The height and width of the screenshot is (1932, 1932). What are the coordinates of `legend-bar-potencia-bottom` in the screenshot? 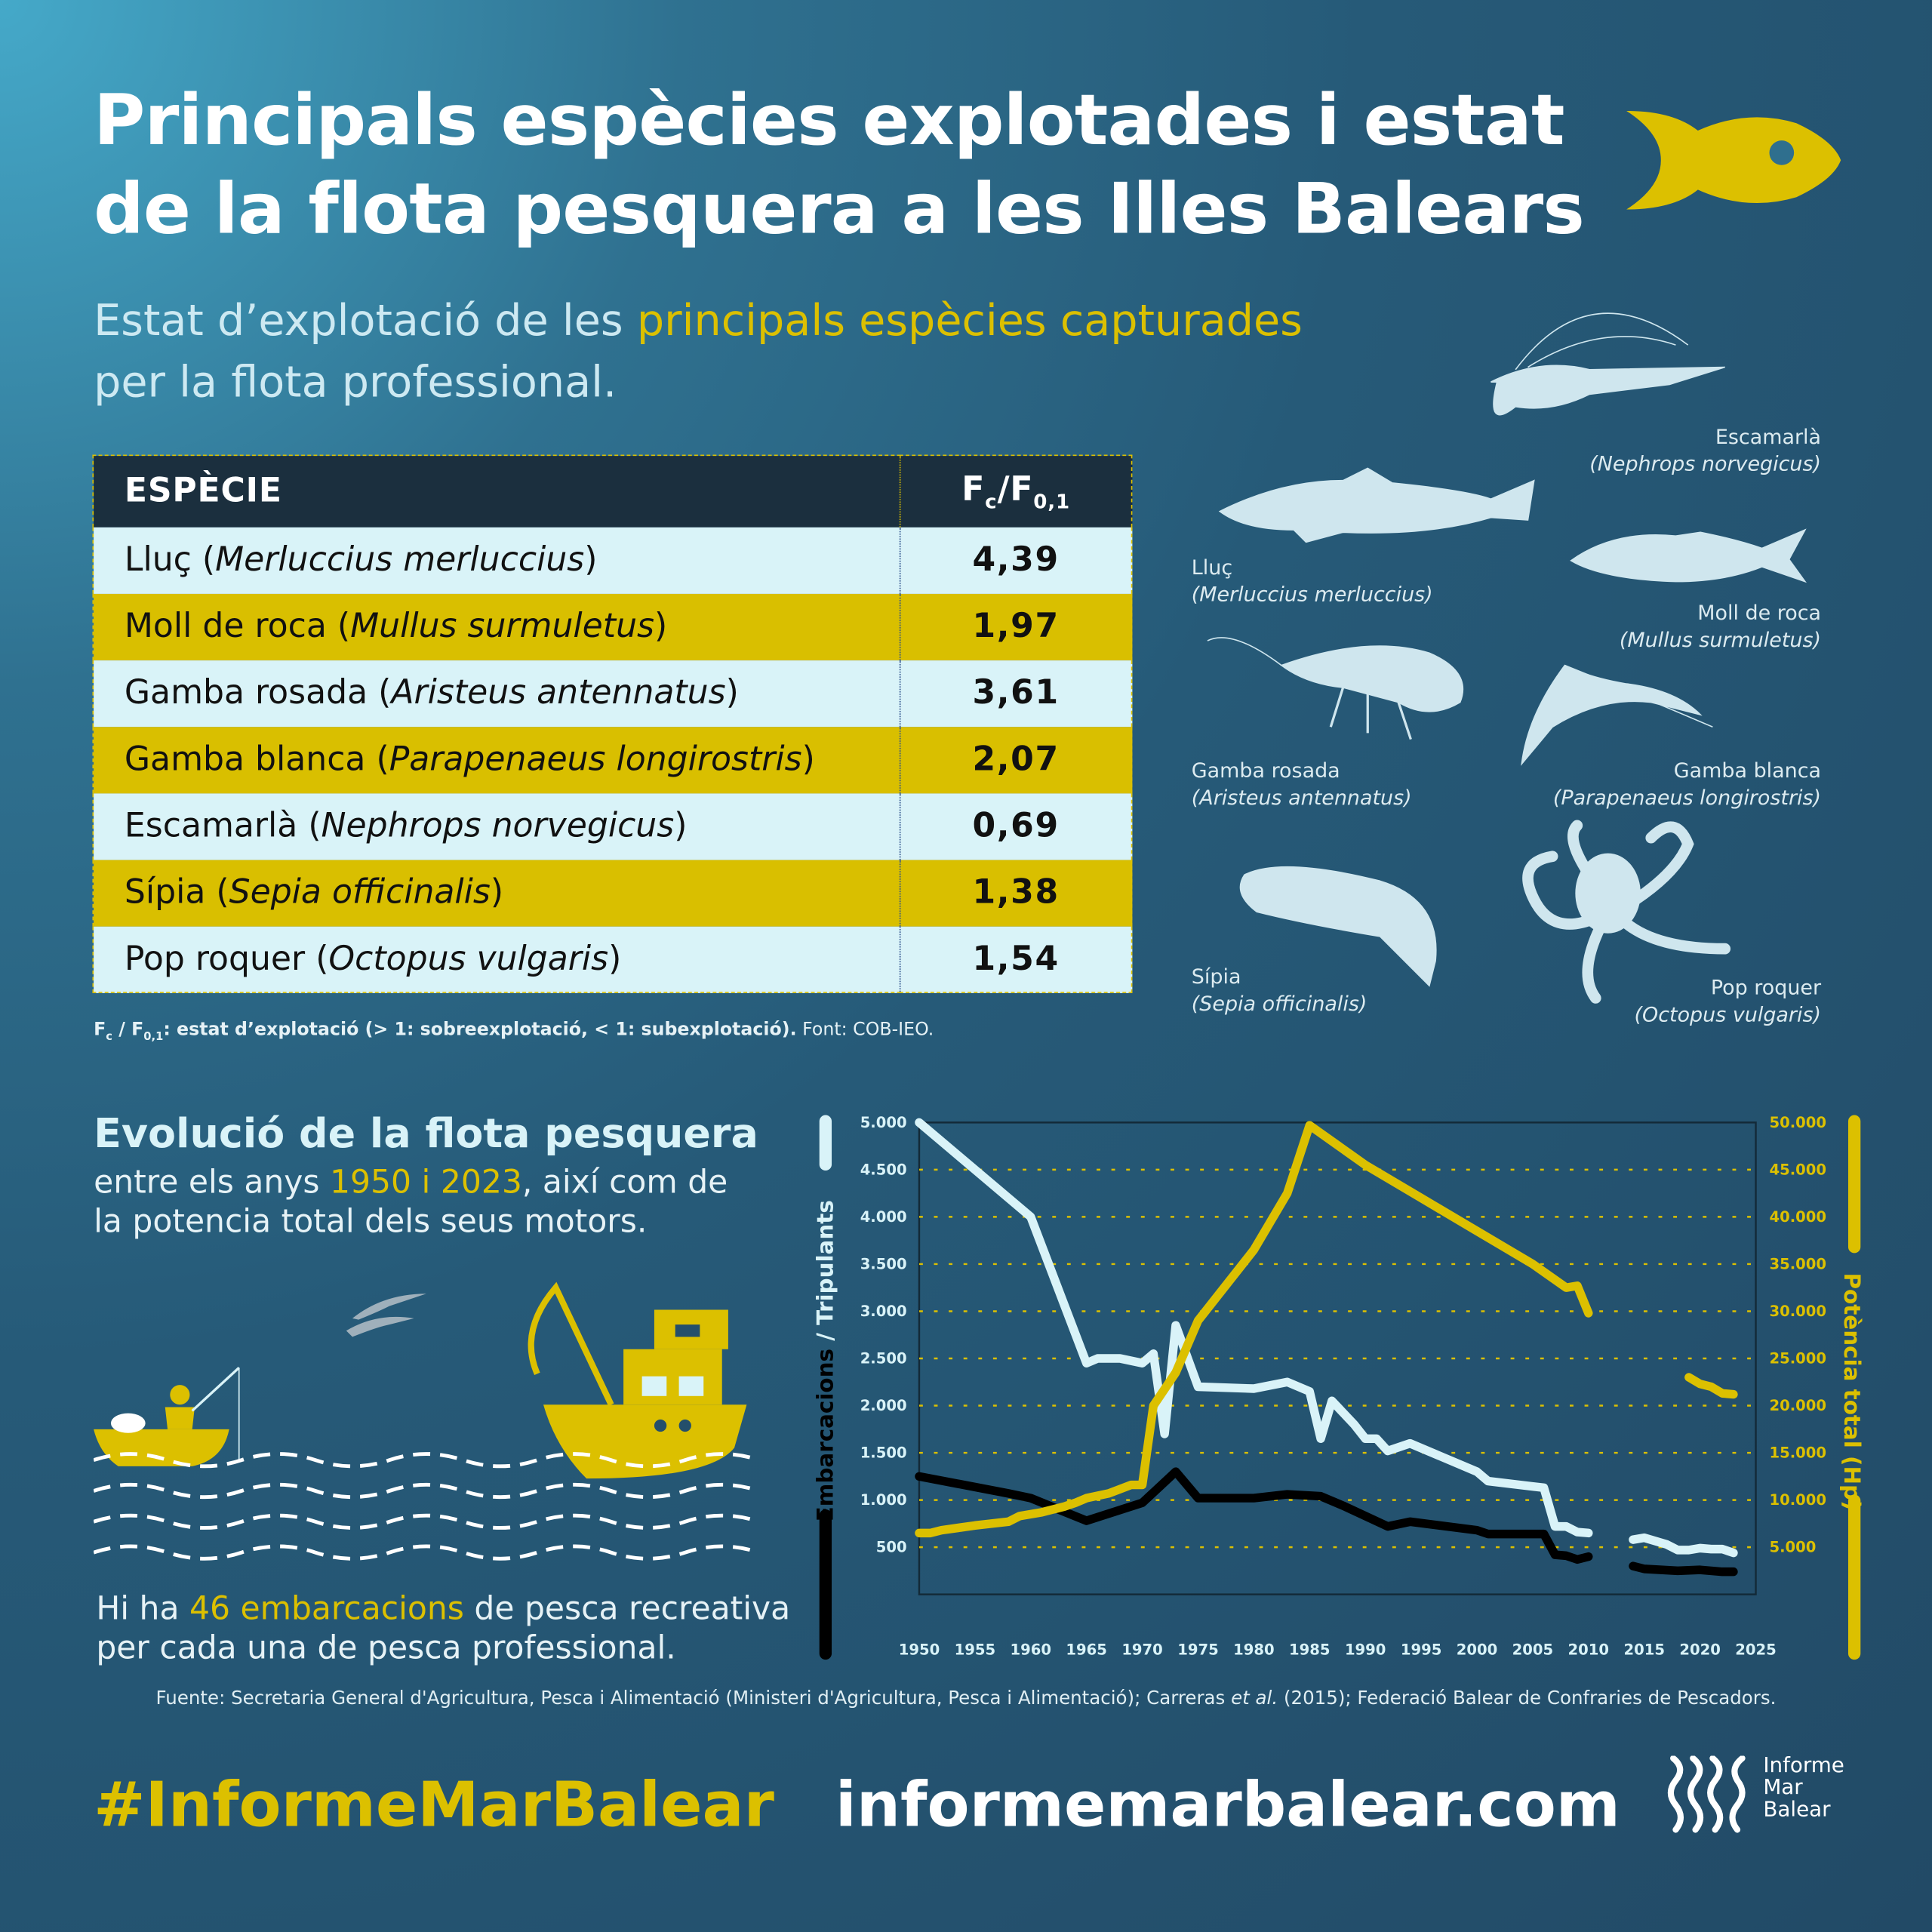 It's located at (1854, 1577).